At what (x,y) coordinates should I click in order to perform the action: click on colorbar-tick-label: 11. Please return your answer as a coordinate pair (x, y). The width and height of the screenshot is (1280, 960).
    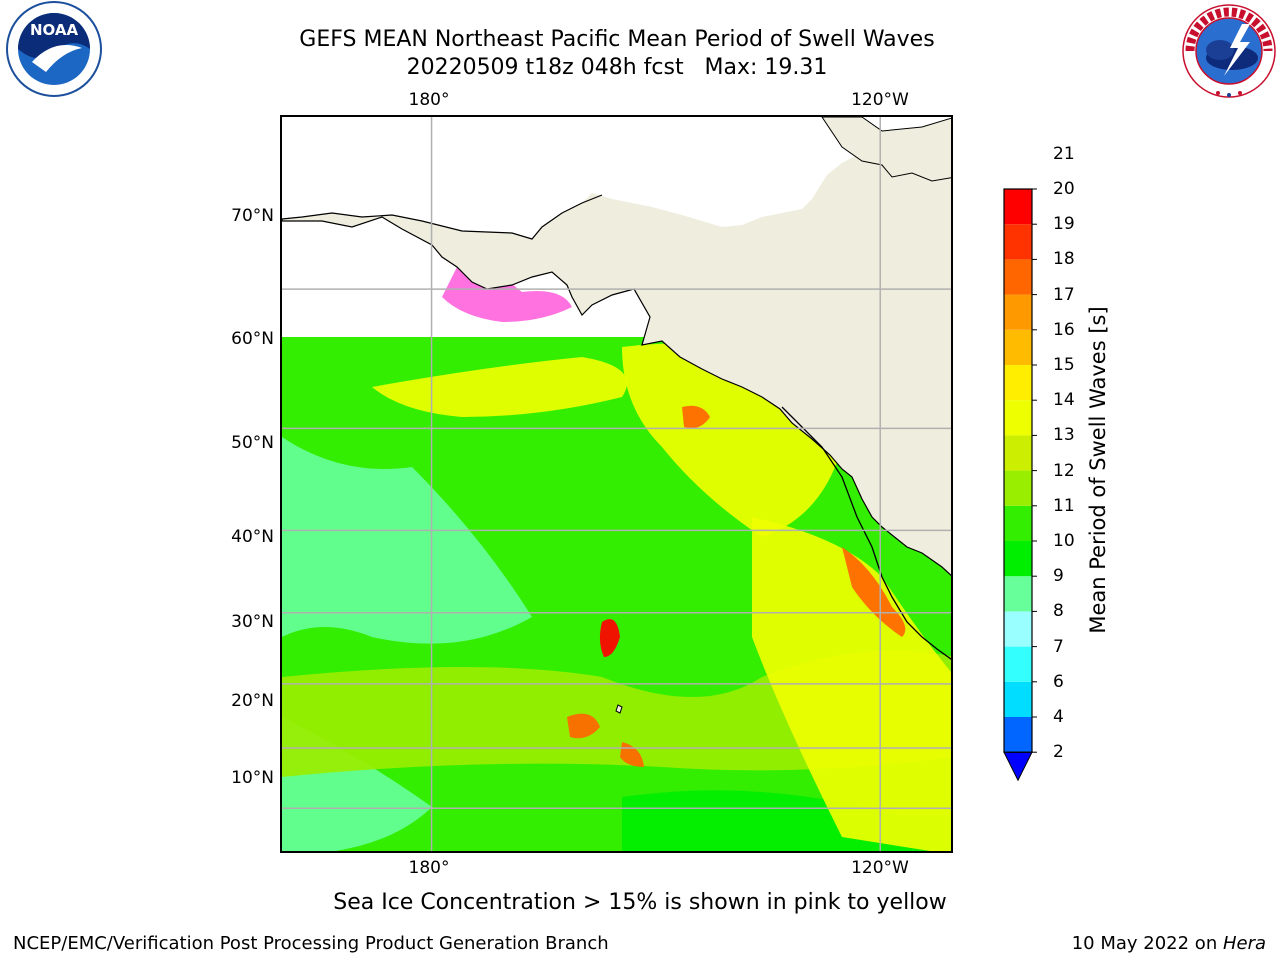
    Looking at the image, I should click on (1064, 505).